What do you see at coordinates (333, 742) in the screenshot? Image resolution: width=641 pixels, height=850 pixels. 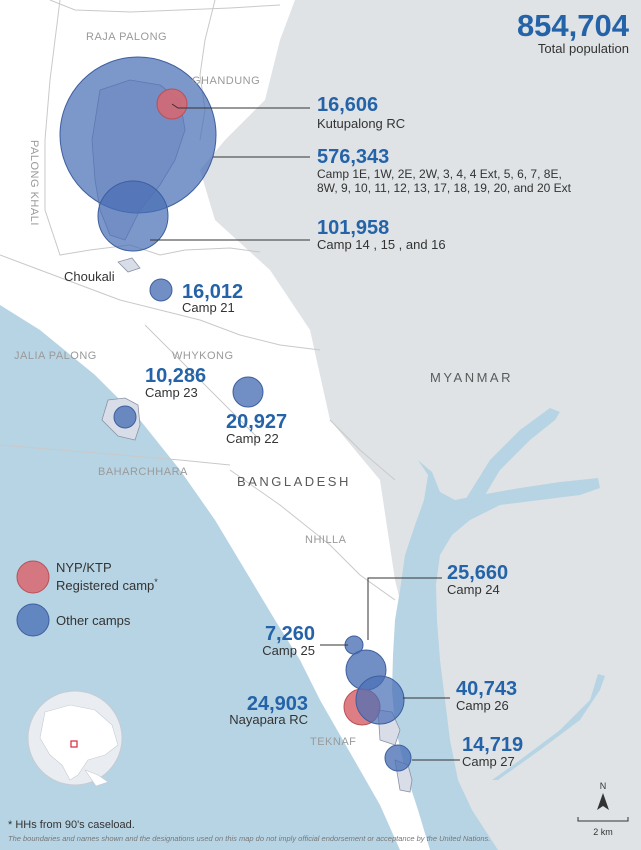 I see `region-teknaf: TEKNAF` at bounding box center [333, 742].